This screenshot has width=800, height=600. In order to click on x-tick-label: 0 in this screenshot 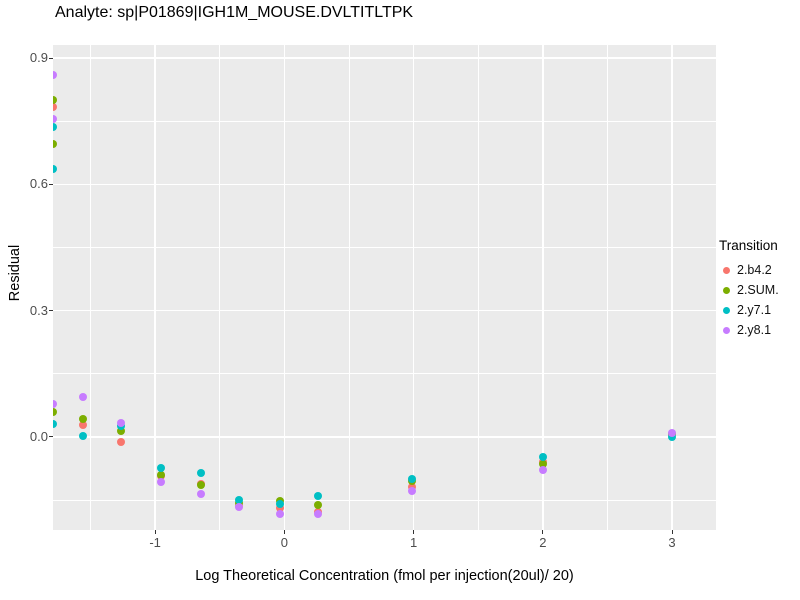, I will do `click(284, 542)`.